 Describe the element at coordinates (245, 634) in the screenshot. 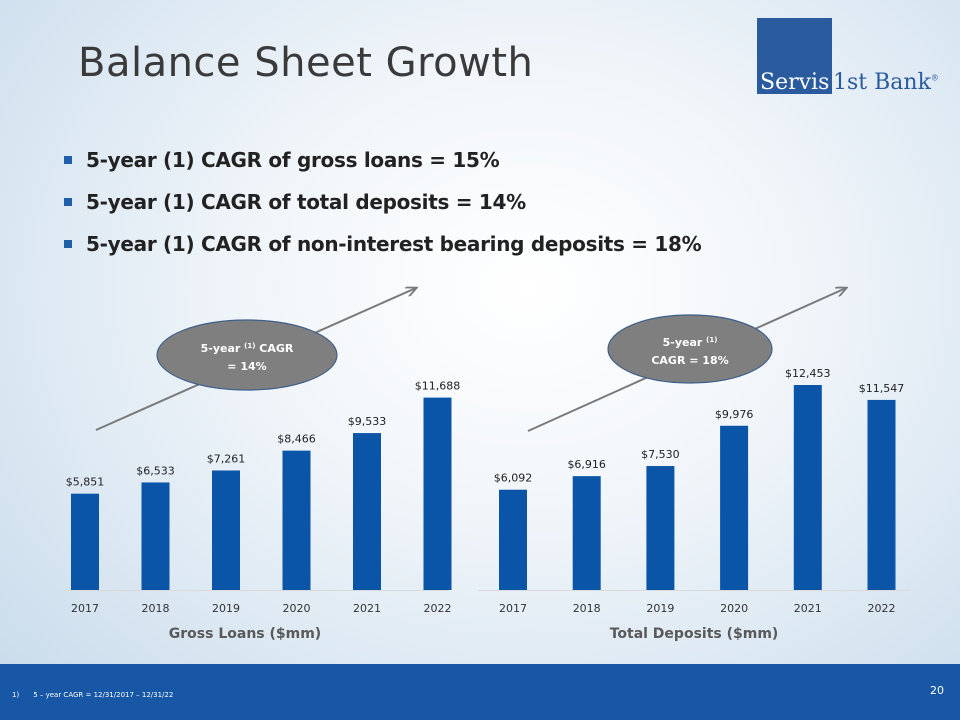

I see `chart-title-loans: Gross Loans ($mm)` at that location.